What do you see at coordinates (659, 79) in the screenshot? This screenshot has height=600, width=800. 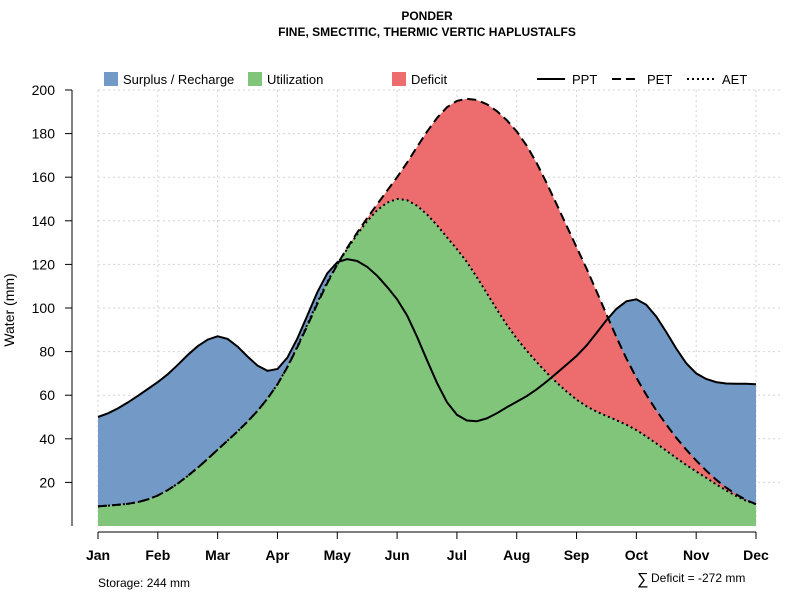 I see `legend-label-pet: PET` at bounding box center [659, 79].